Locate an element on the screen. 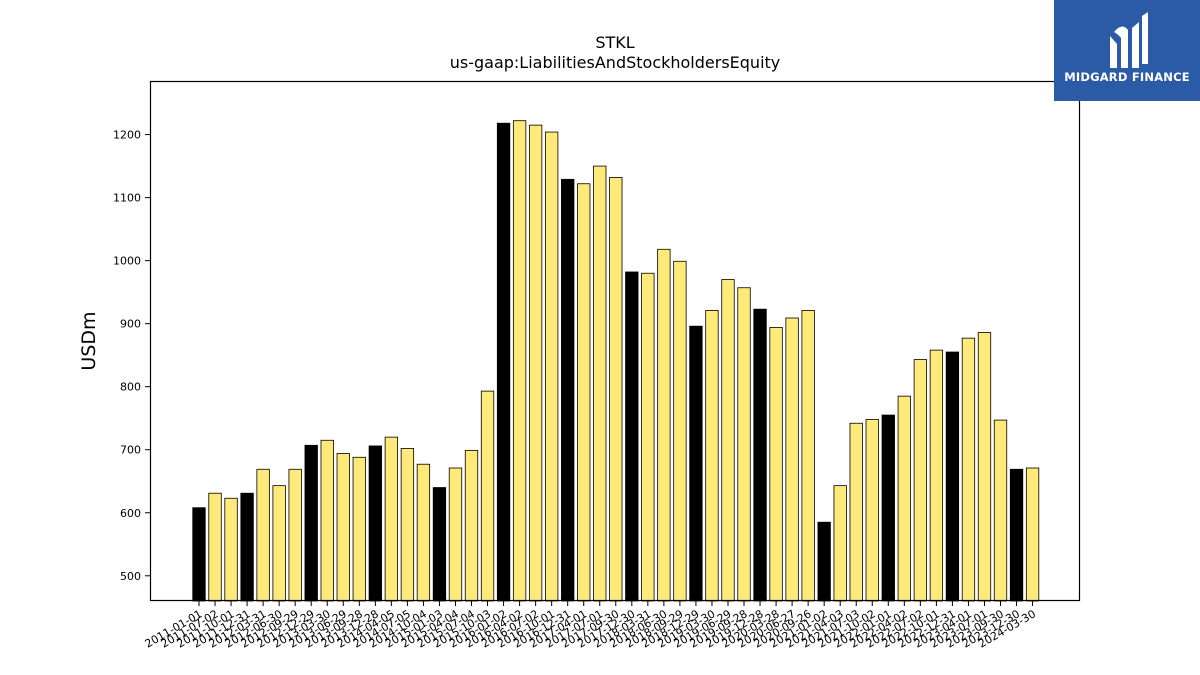  y-tick-label: 900 is located at coordinates (130, 324).